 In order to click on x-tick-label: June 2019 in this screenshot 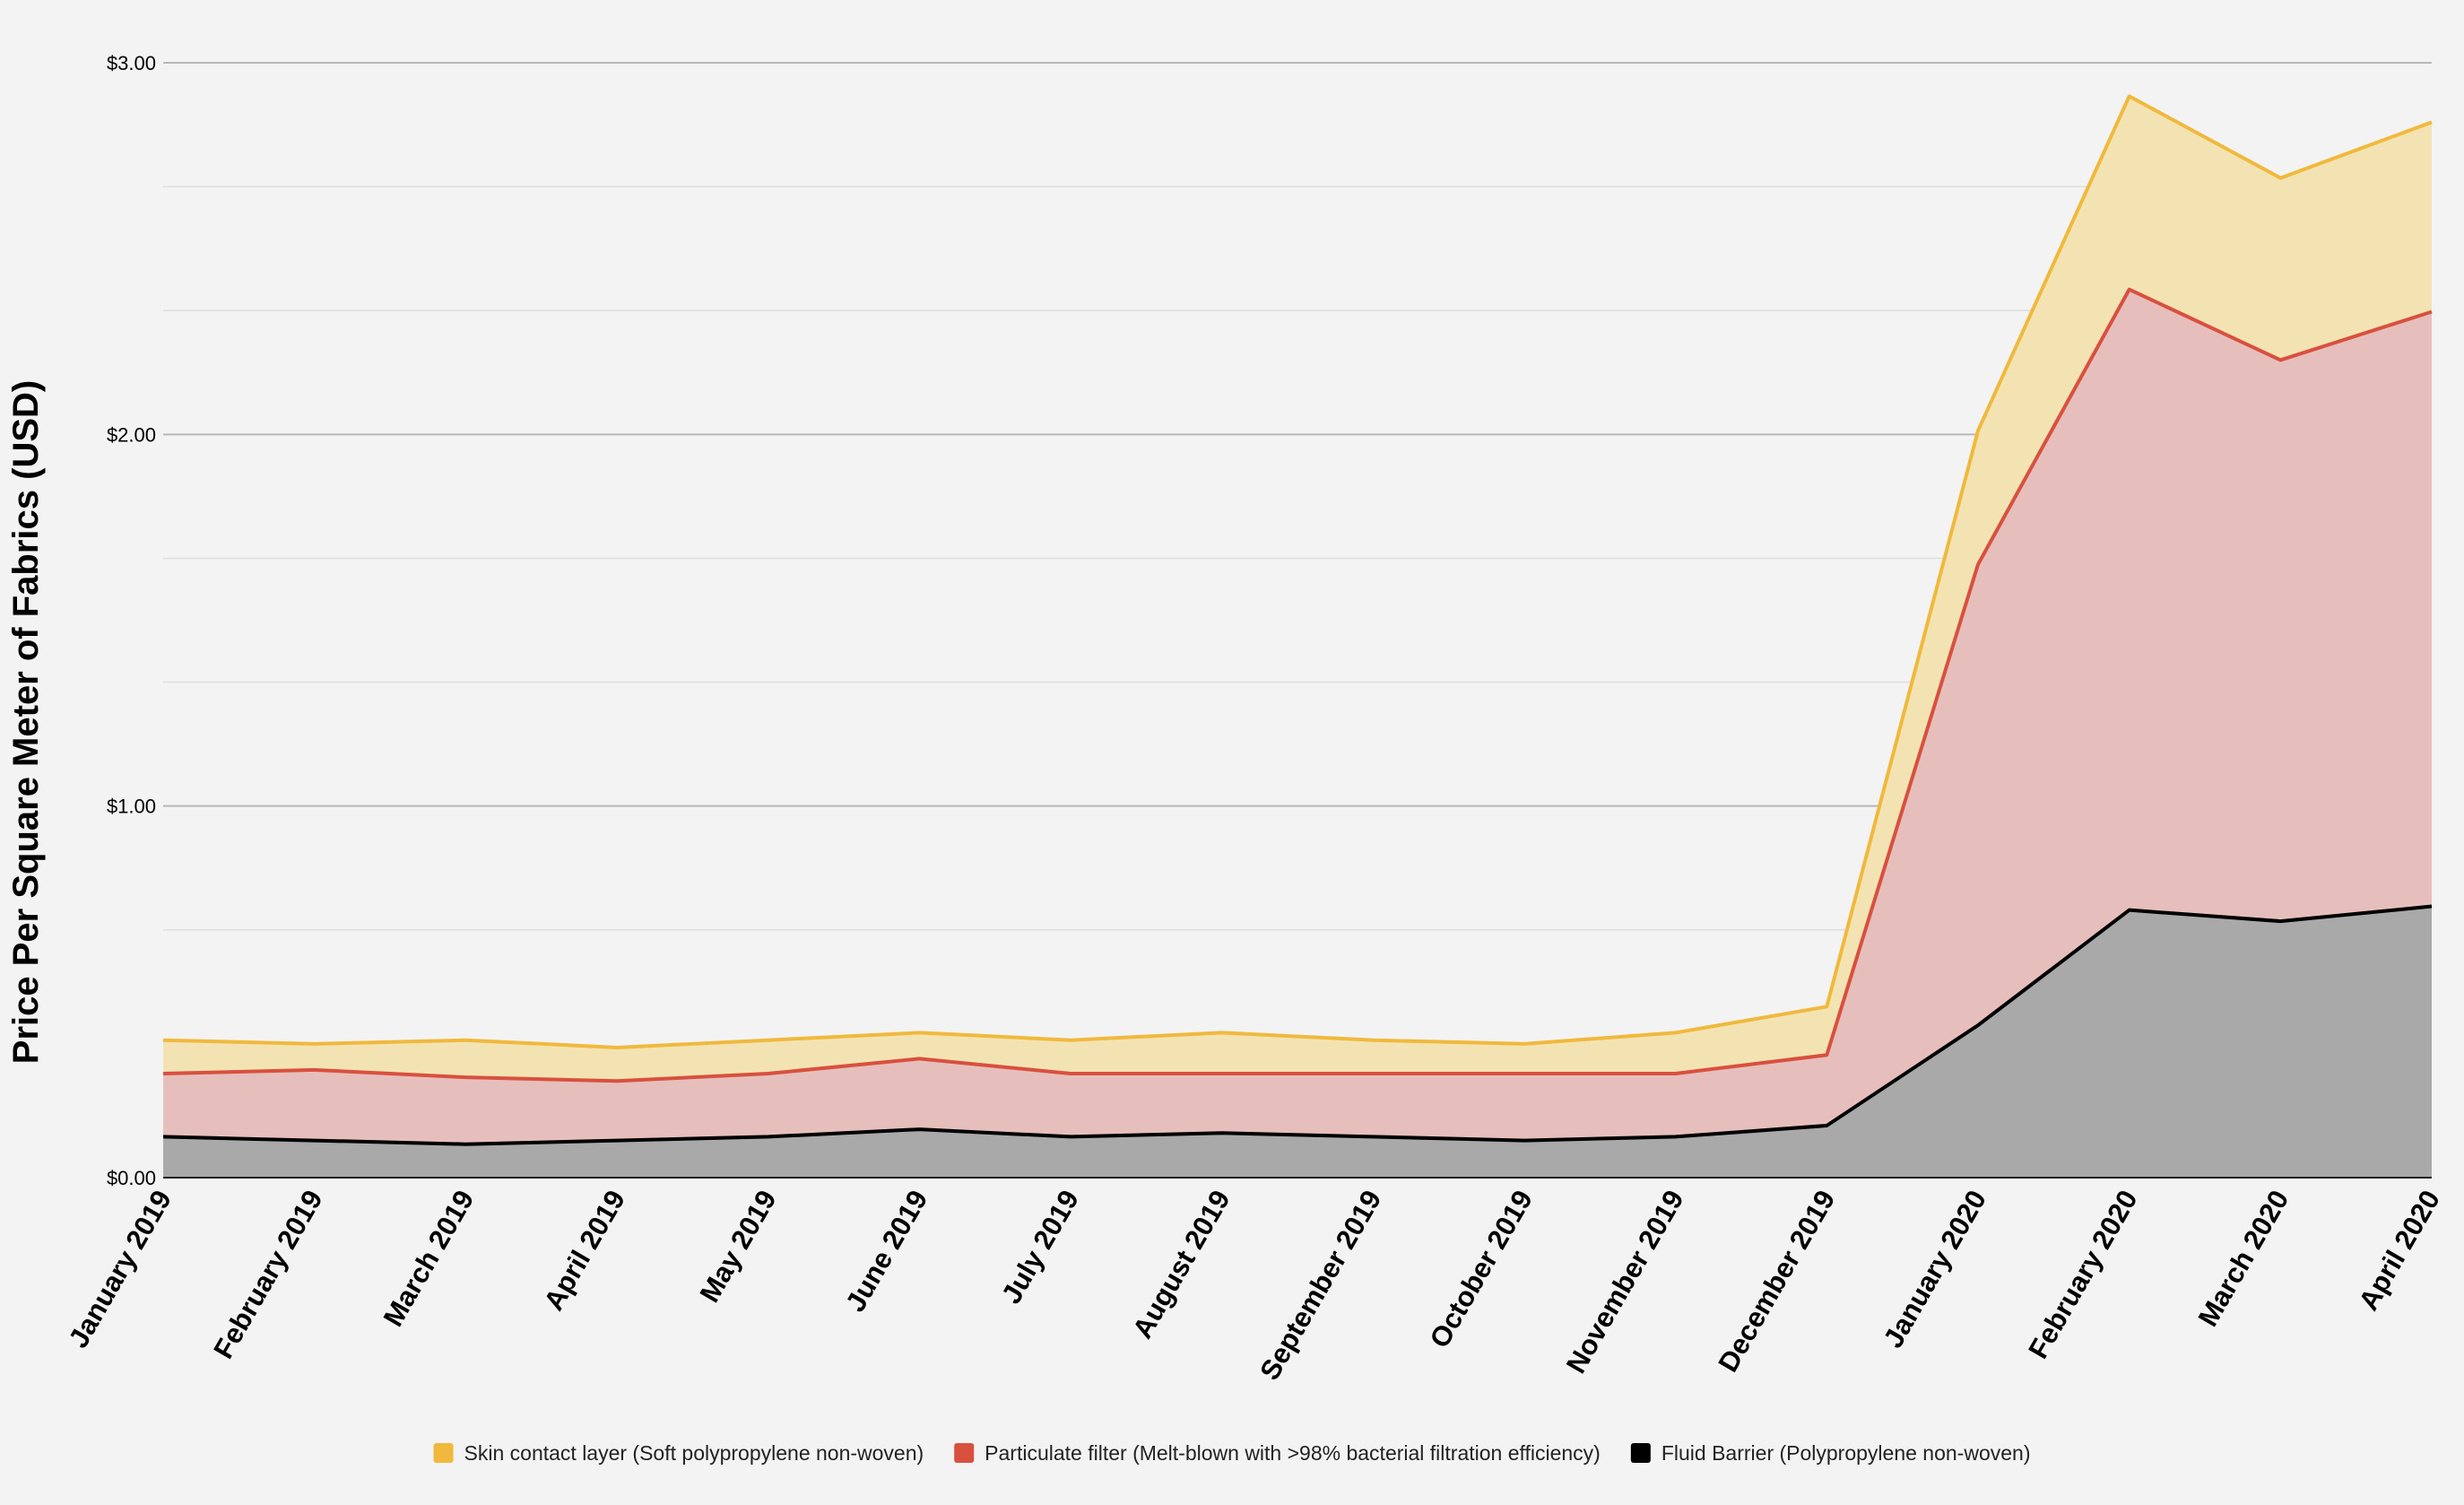, I will do `click(886, 1251)`.